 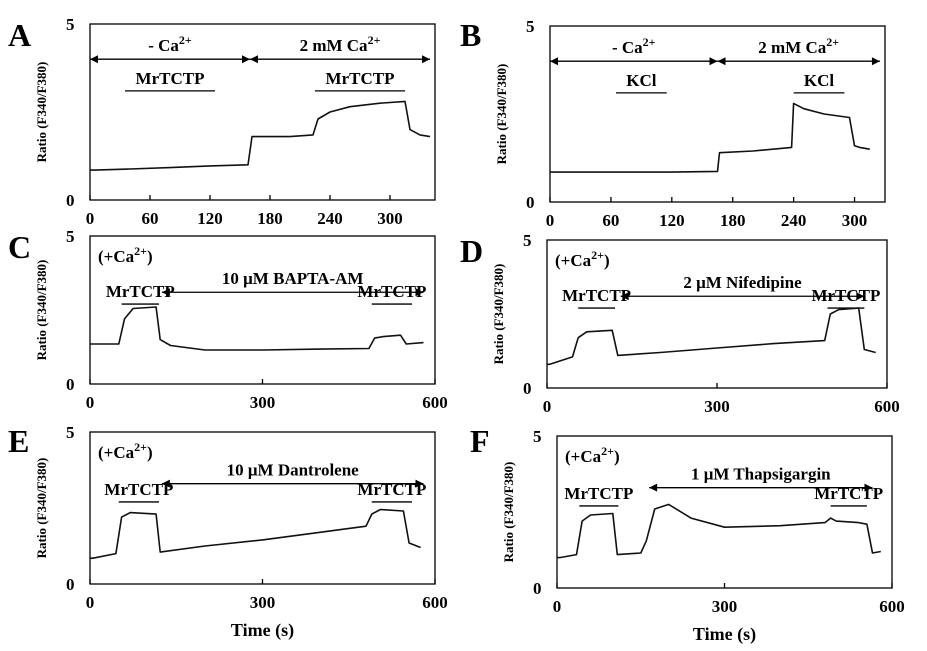 What do you see at coordinates (340, 44) in the screenshot?
I see `panel-a-arrow-label: 2 mM Ca2+` at bounding box center [340, 44].